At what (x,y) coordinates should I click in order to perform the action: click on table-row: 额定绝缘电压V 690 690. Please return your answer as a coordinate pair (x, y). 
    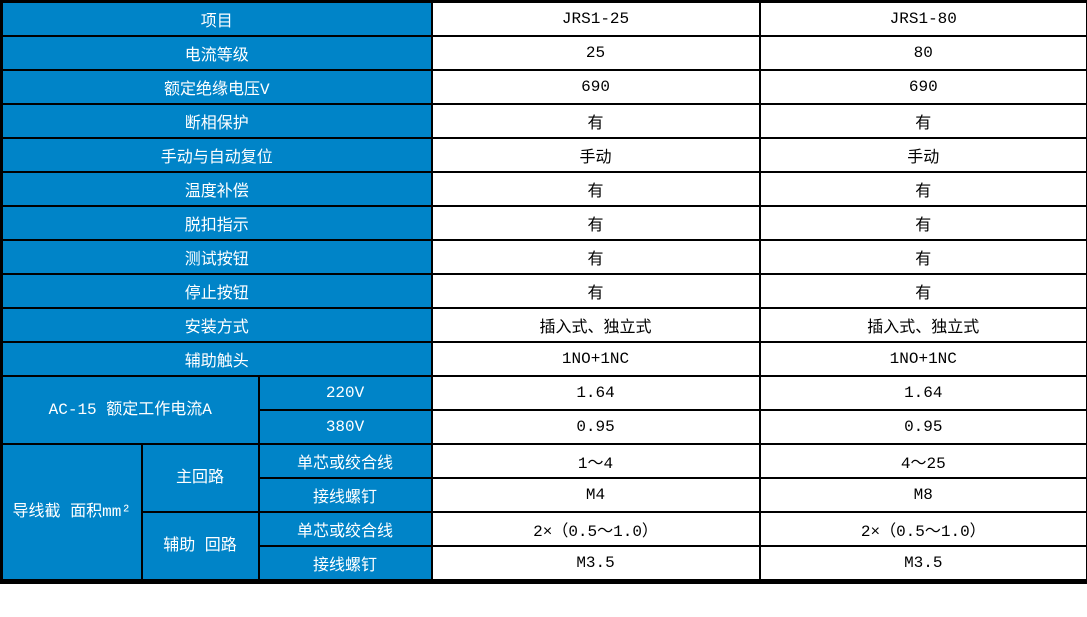
    Looking at the image, I should click on (543, 87).